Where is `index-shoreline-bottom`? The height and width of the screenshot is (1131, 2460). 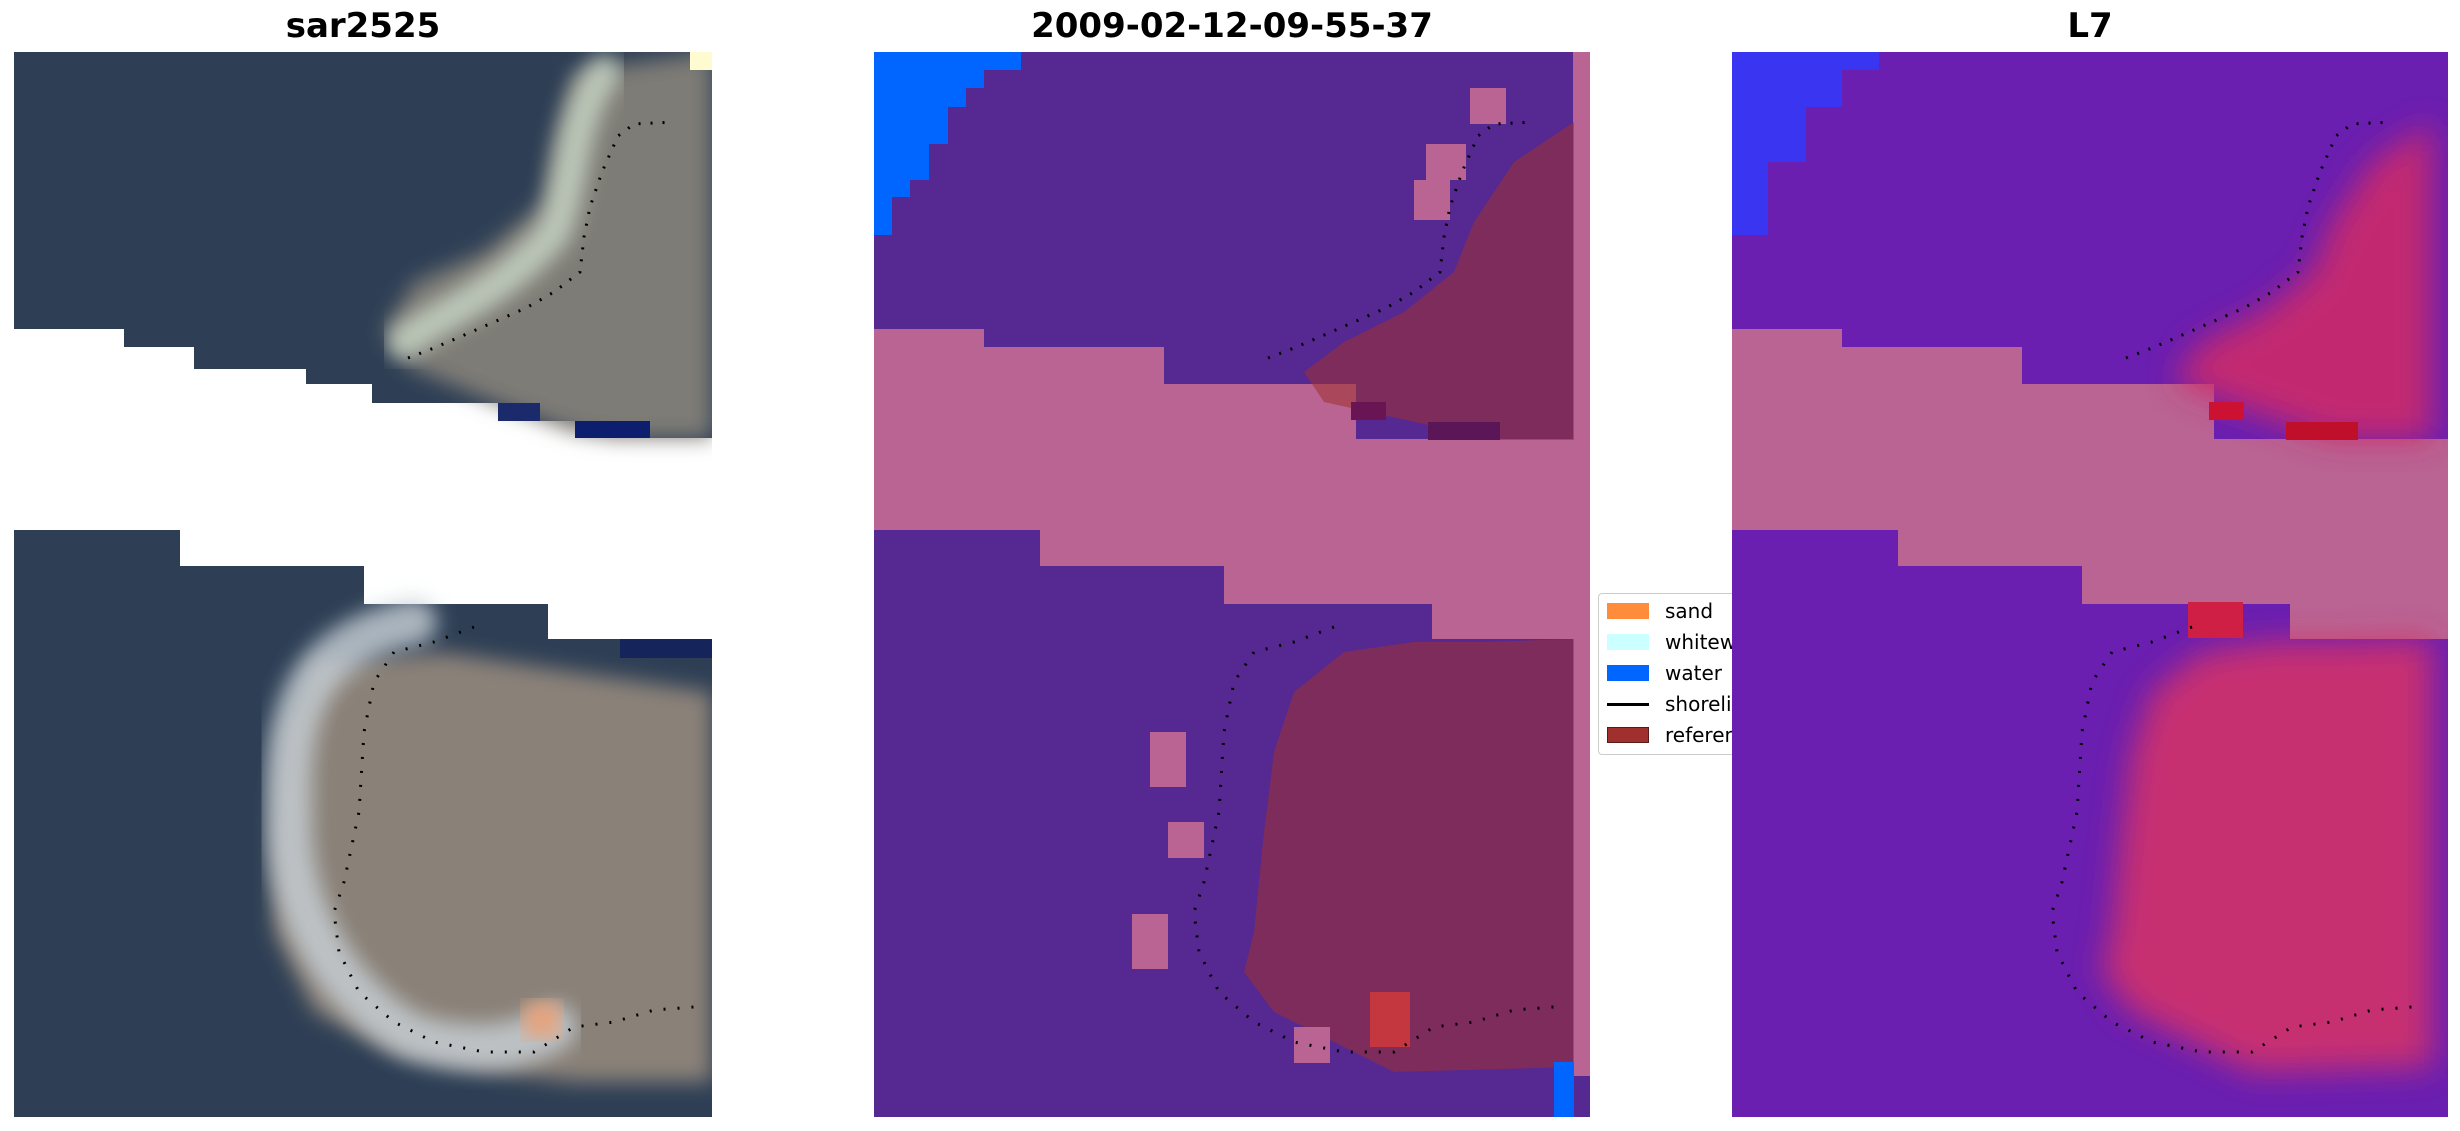
index-shoreline-bottom is located at coordinates (2231, 839).